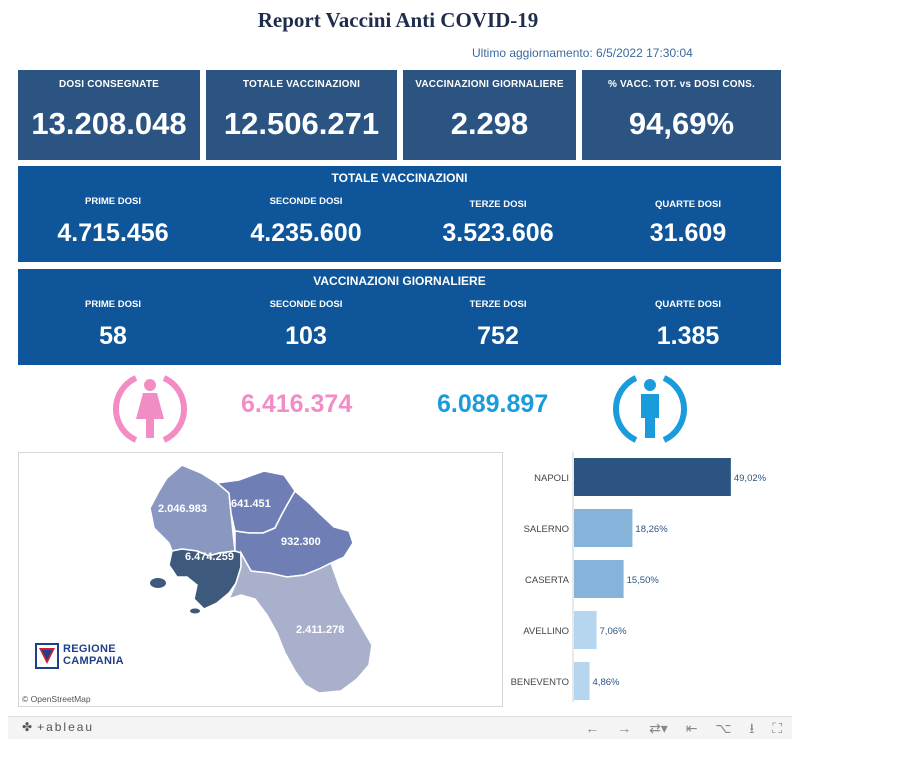 Image resolution: width=913 pixels, height=762 pixels. Describe the element at coordinates (158, 583) in the screenshot. I see `island-ischia` at that location.